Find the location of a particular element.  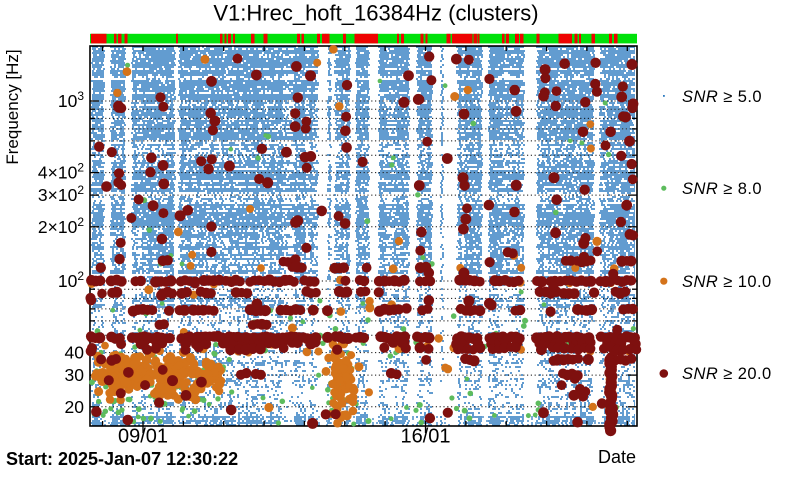

svg-text: Date is located at coordinates (617, 457).